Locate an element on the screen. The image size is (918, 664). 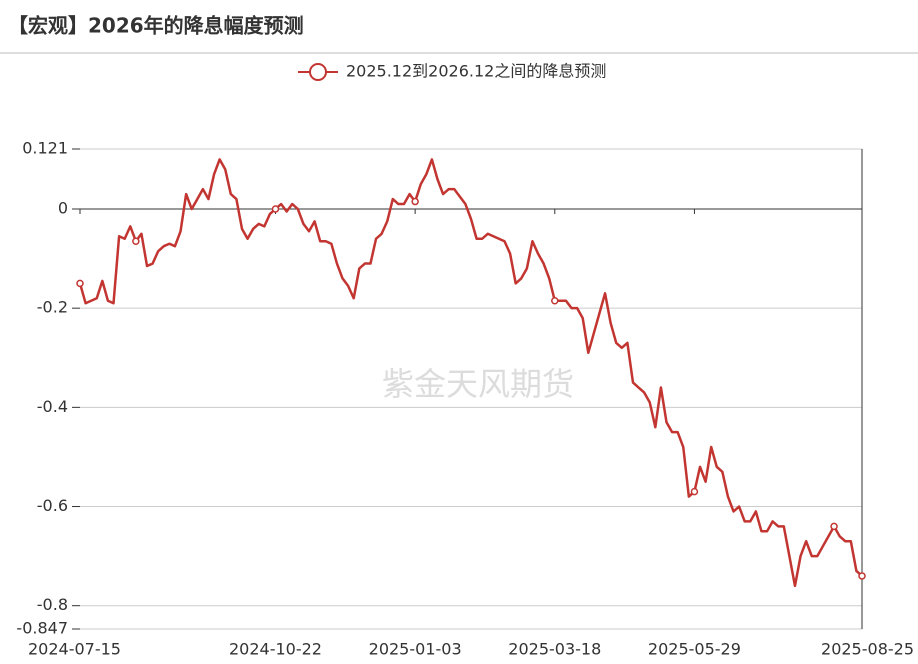
x-tick-label: 2024-07-15 is located at coordinates (74, 649).